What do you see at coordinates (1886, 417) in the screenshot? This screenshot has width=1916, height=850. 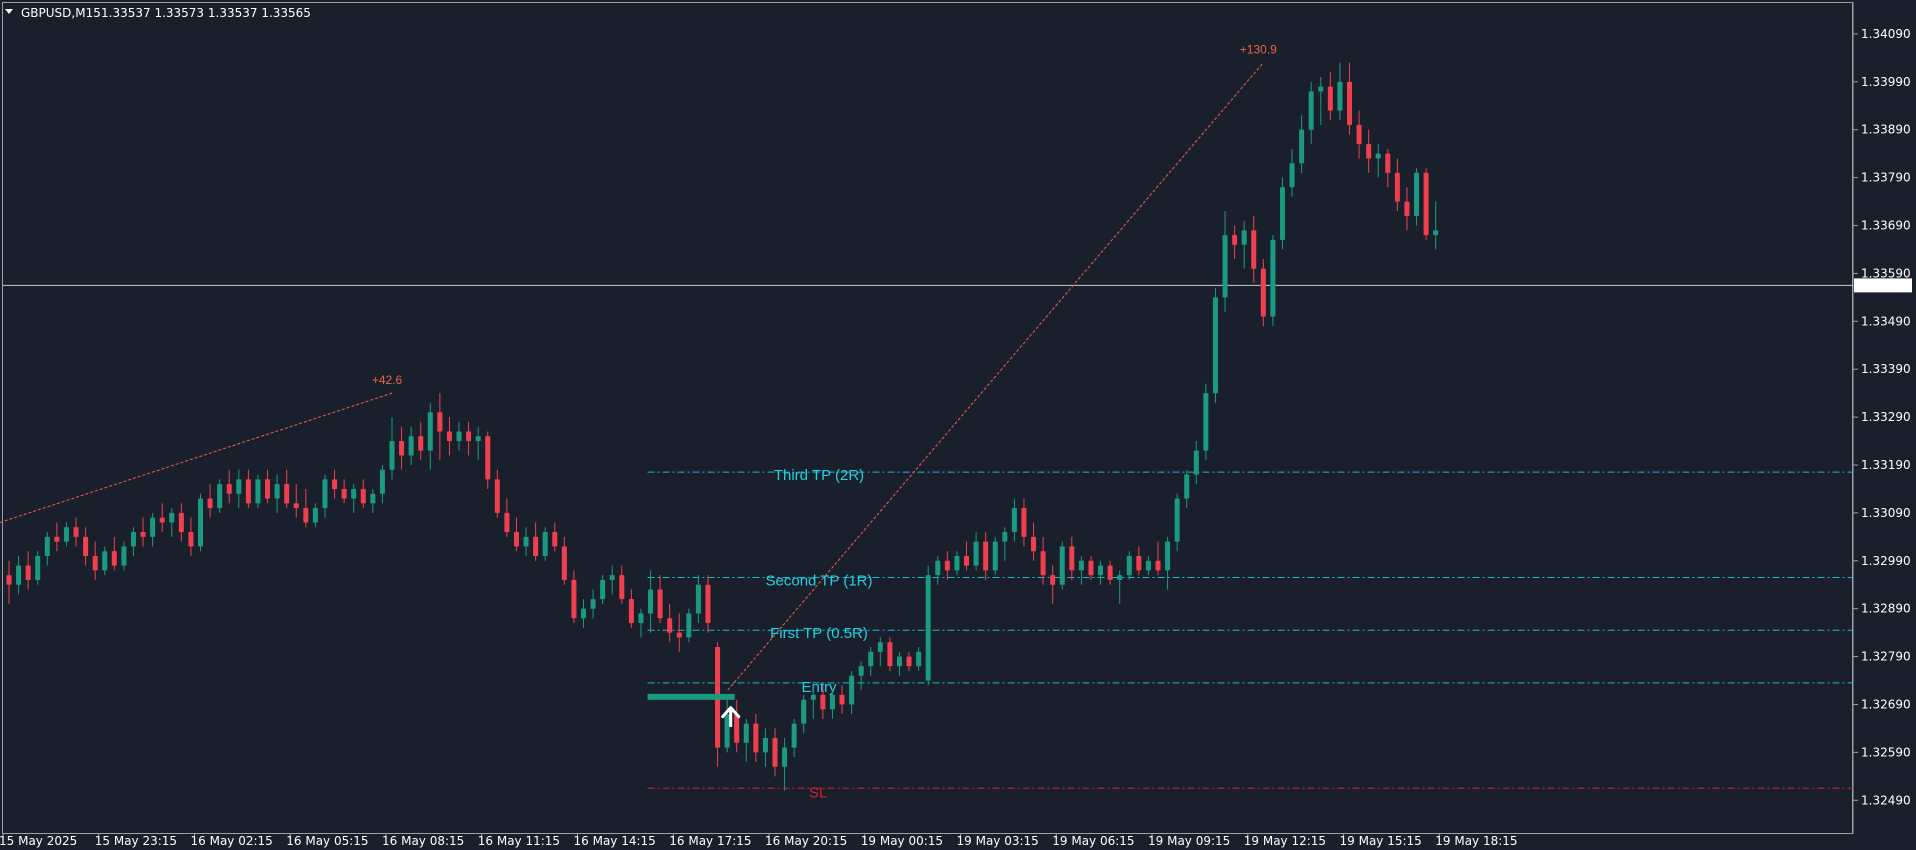 I see `price-tick-label: 1.33290` at bounding box center [1886, 417].